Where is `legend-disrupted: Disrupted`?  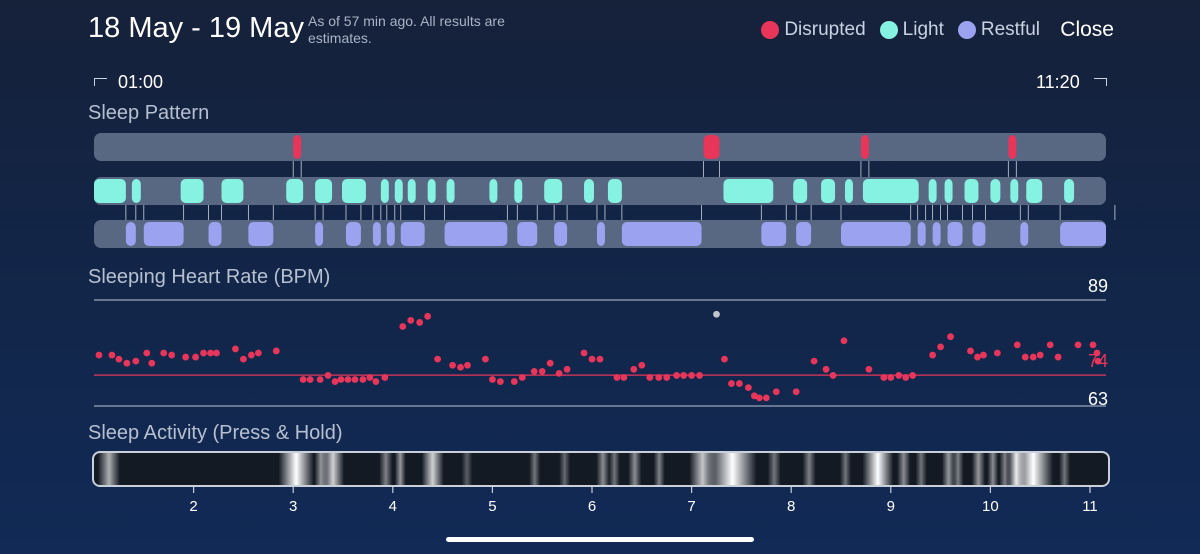
legend-disrupted: Disrupted is located at coordinates (813, 30).